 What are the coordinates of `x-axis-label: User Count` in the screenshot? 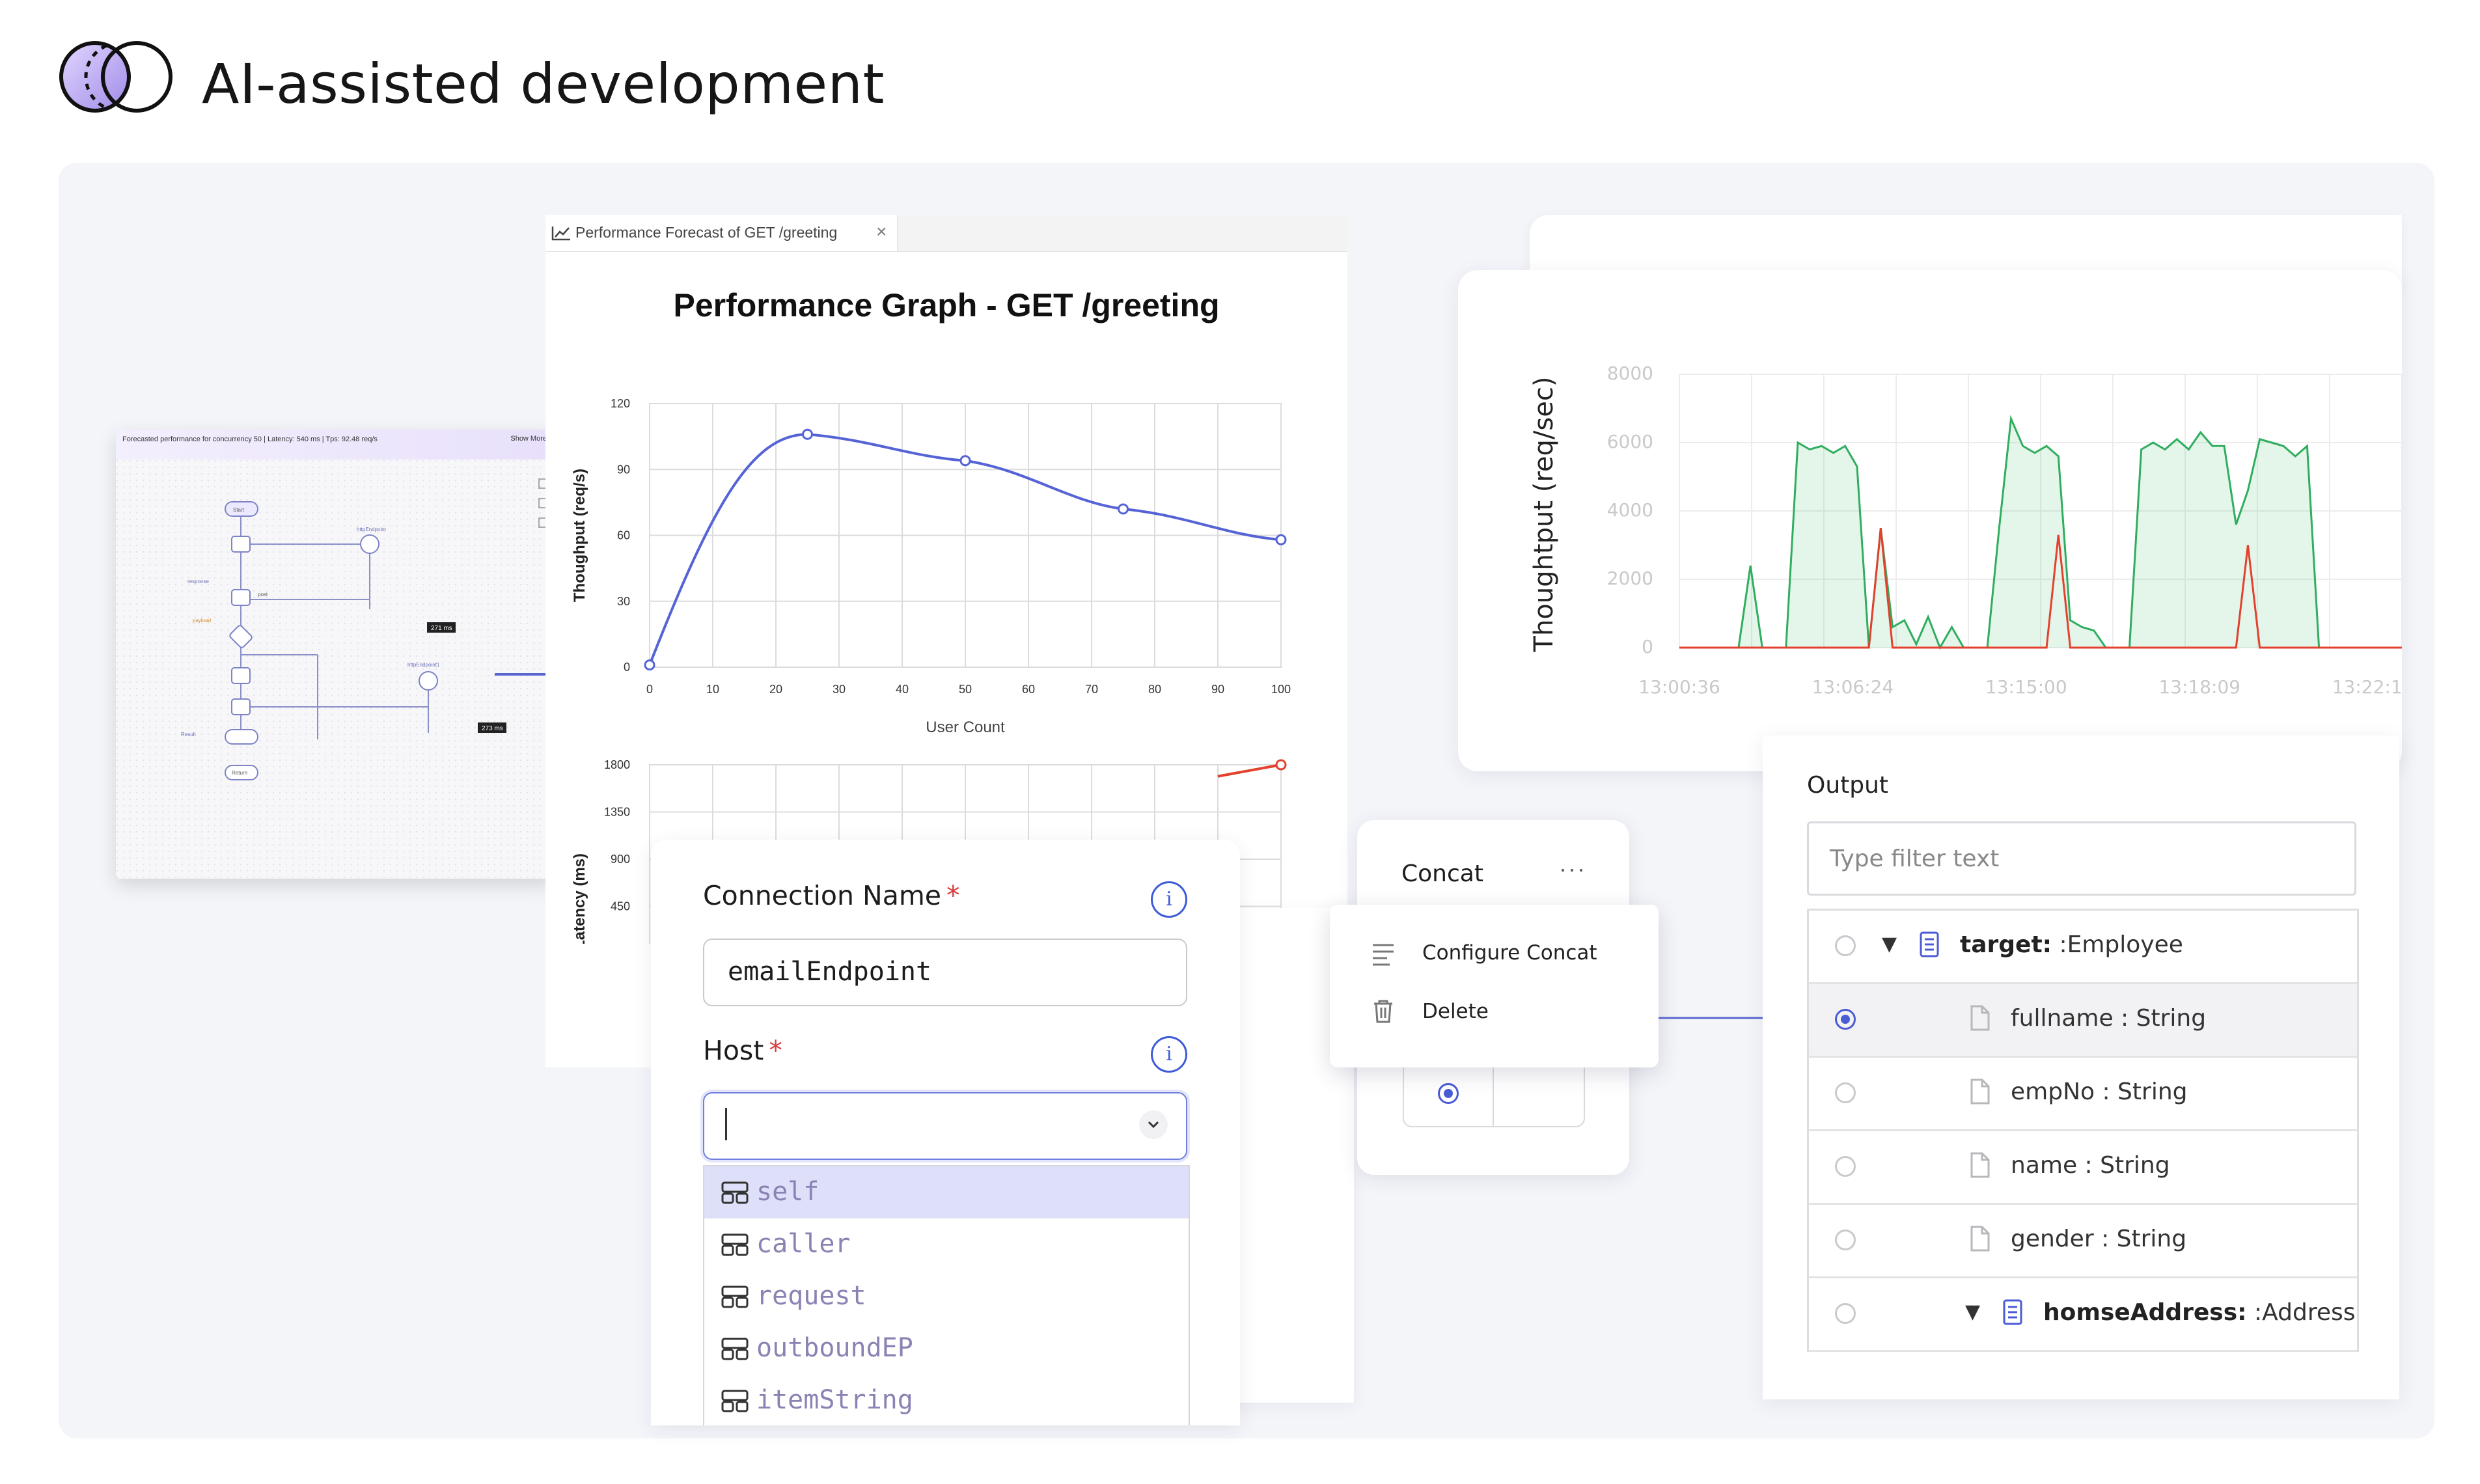 It's located at (965, 727).